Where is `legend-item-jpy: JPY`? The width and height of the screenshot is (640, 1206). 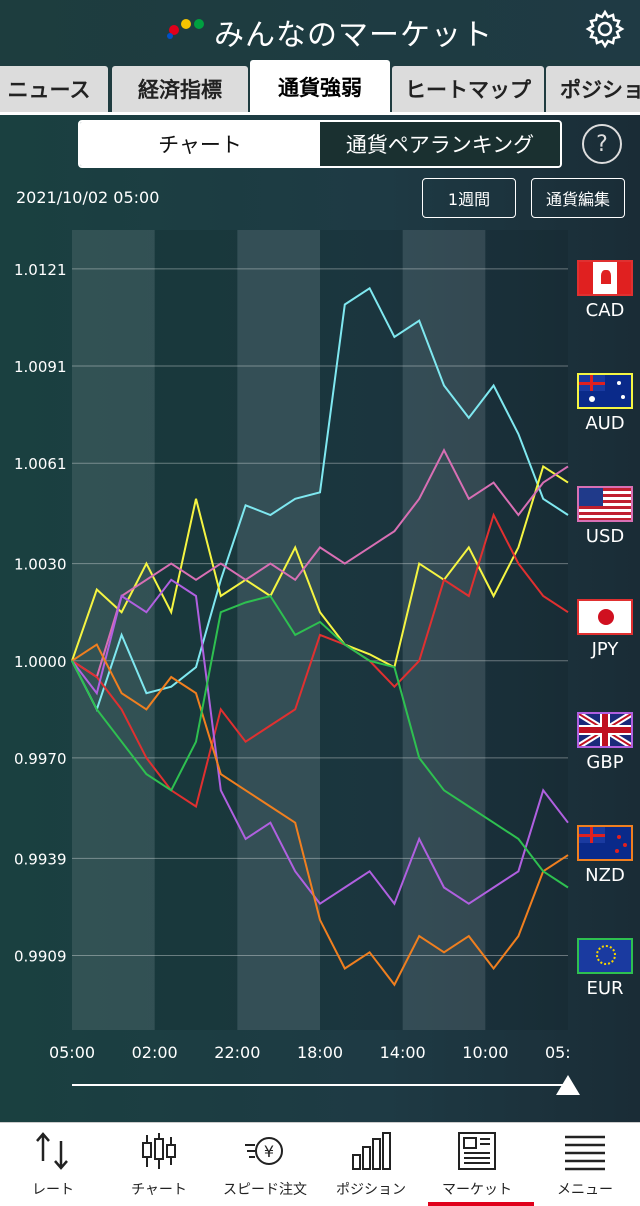 legend-item-jpy: JPY is located at coordinates (605, 629).